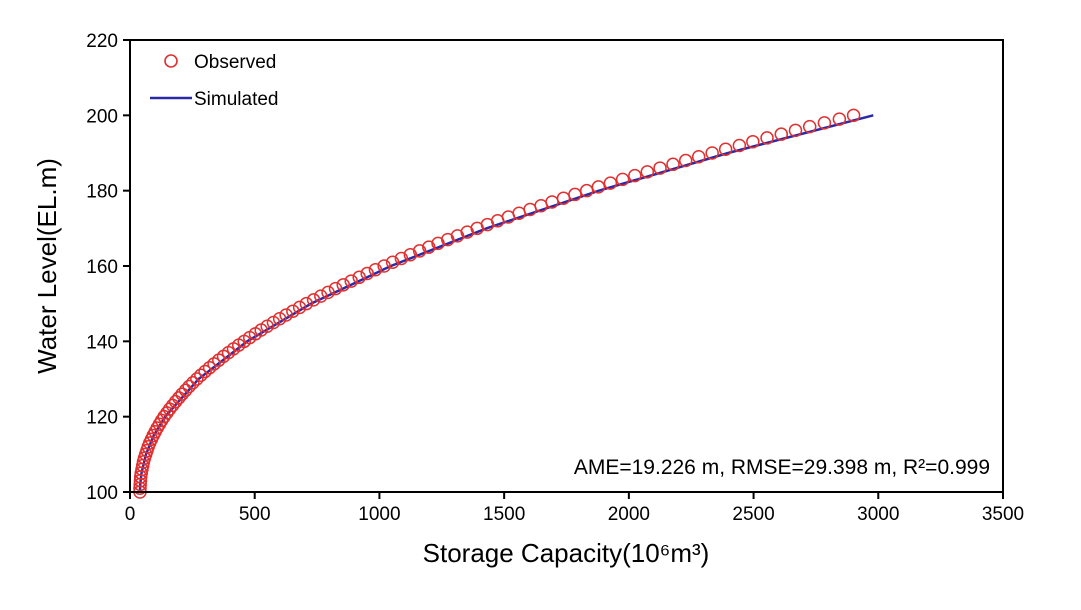 The width and height of the screenshot is (1081, 610). Describe the element at coordinates (102, 342) in the screenshot. I see `y-tick-label: 140` at that location.